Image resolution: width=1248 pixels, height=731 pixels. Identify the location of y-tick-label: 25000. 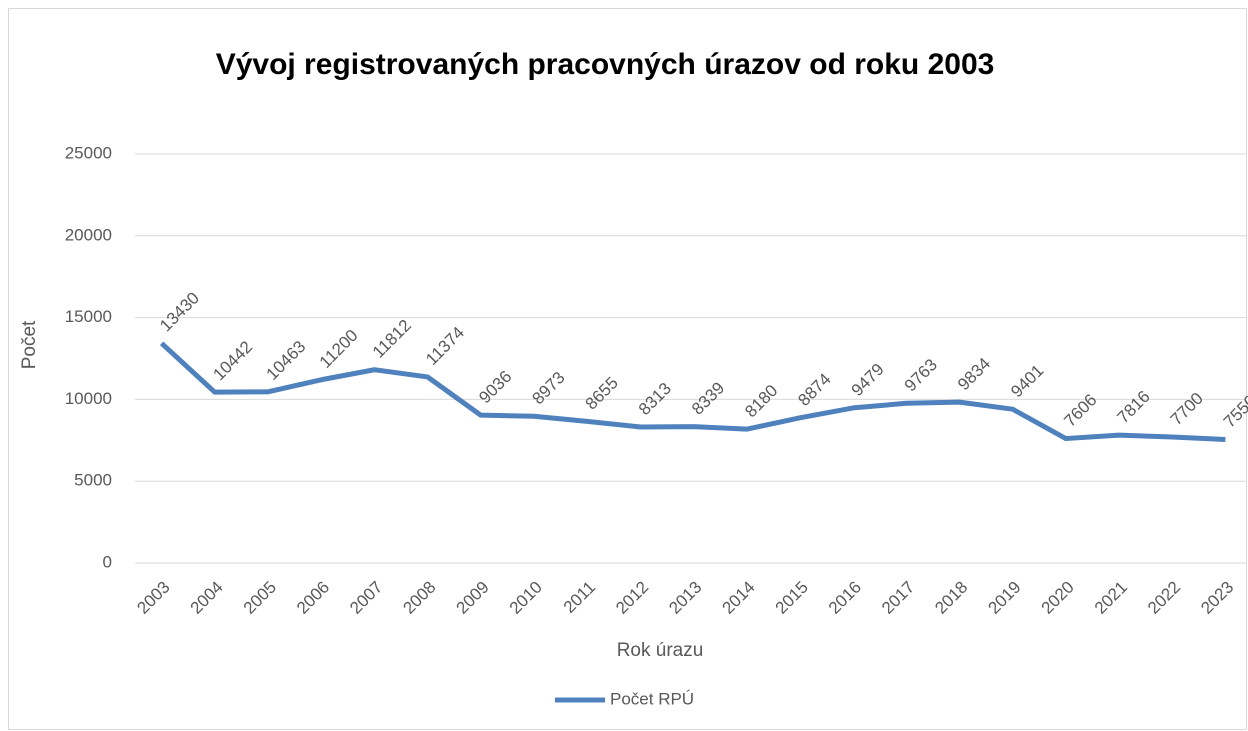
(88, 152).